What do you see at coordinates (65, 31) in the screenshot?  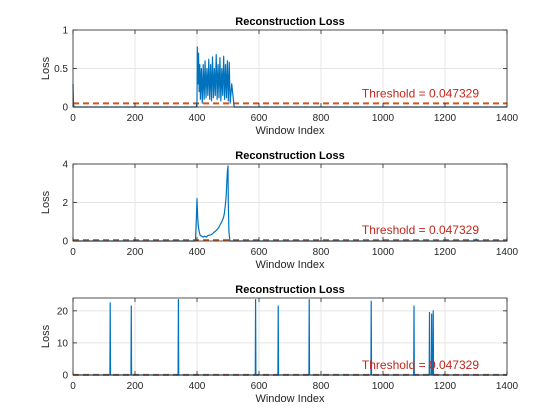 I see `y-tick-label: 1` at bounding box center [65, 31].